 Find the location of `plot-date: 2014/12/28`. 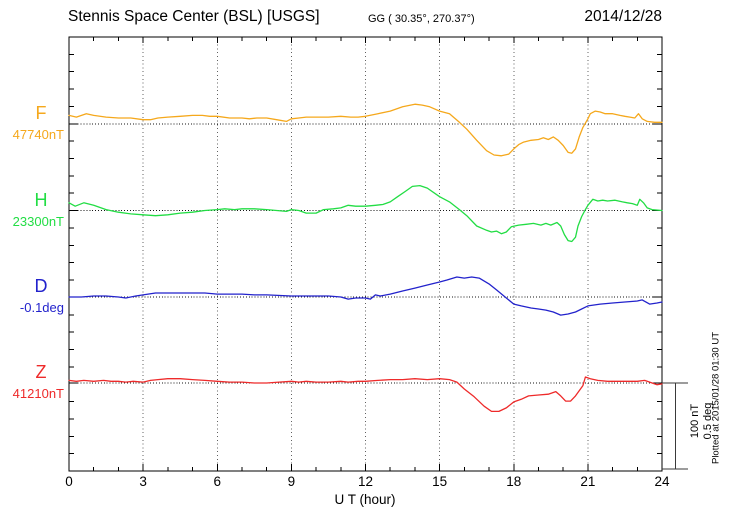

plot-date: 2014/12/28 is located at coordinates (623, 16).